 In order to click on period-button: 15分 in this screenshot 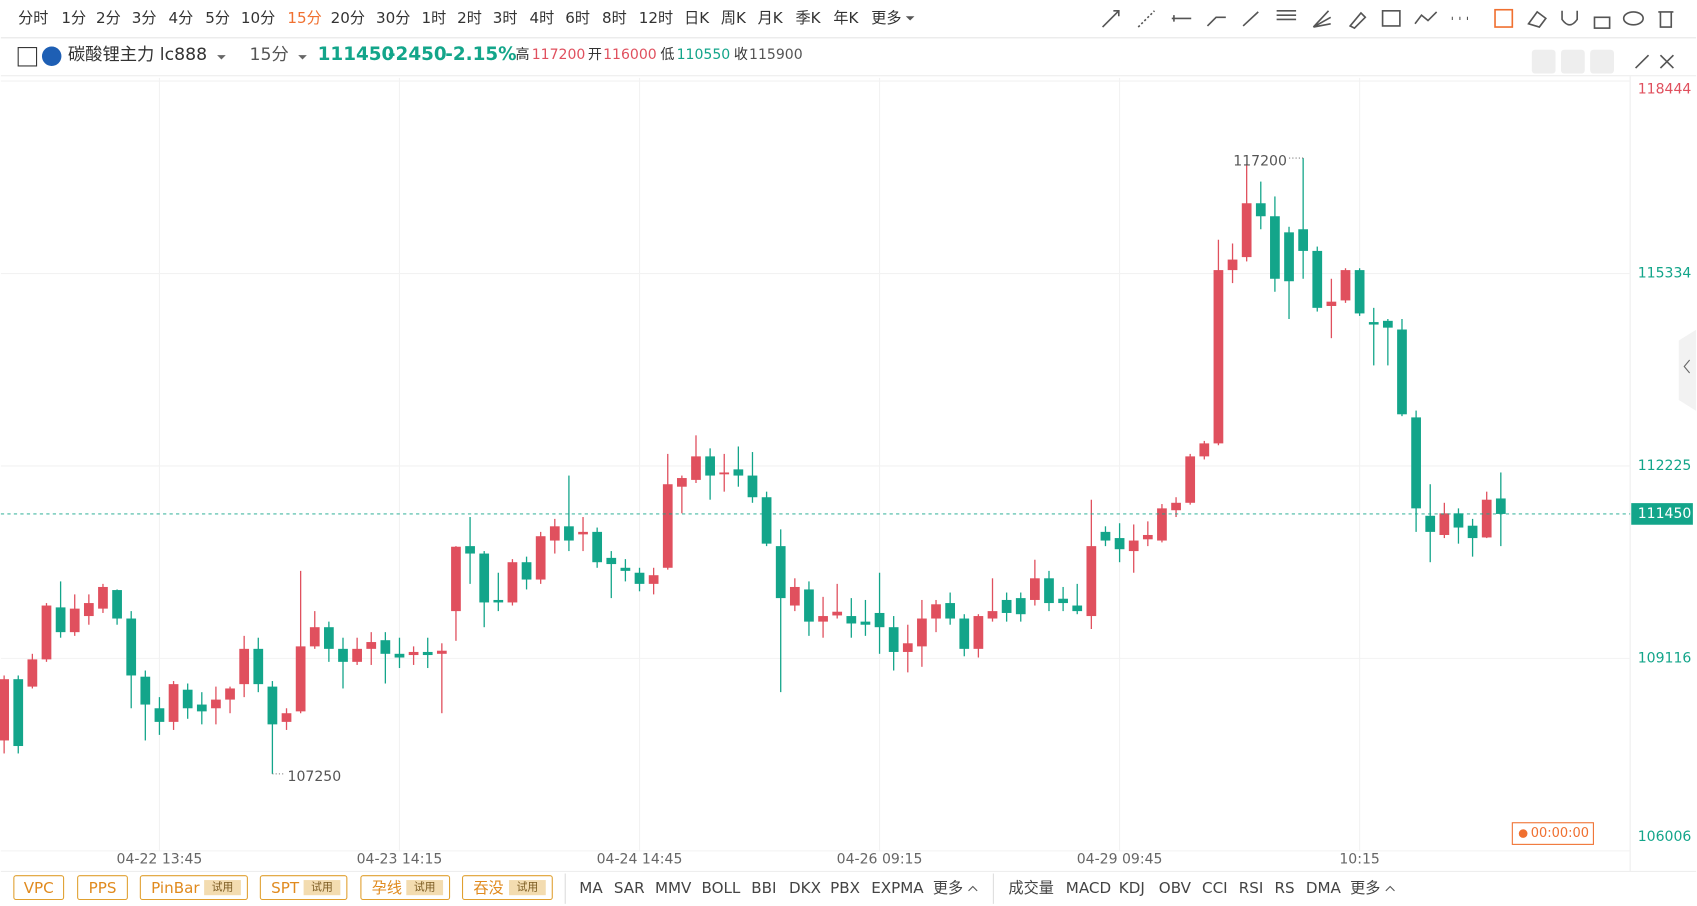, I will do `click(304, 18)`.